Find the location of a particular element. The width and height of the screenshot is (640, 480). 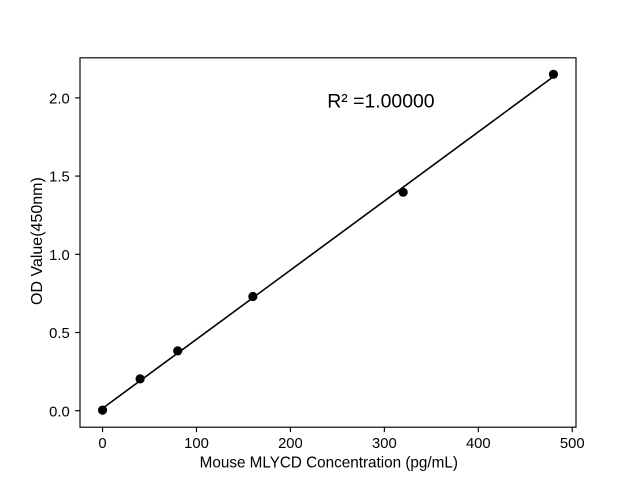

svg-text: 500 is located at coordinates (572, 444).